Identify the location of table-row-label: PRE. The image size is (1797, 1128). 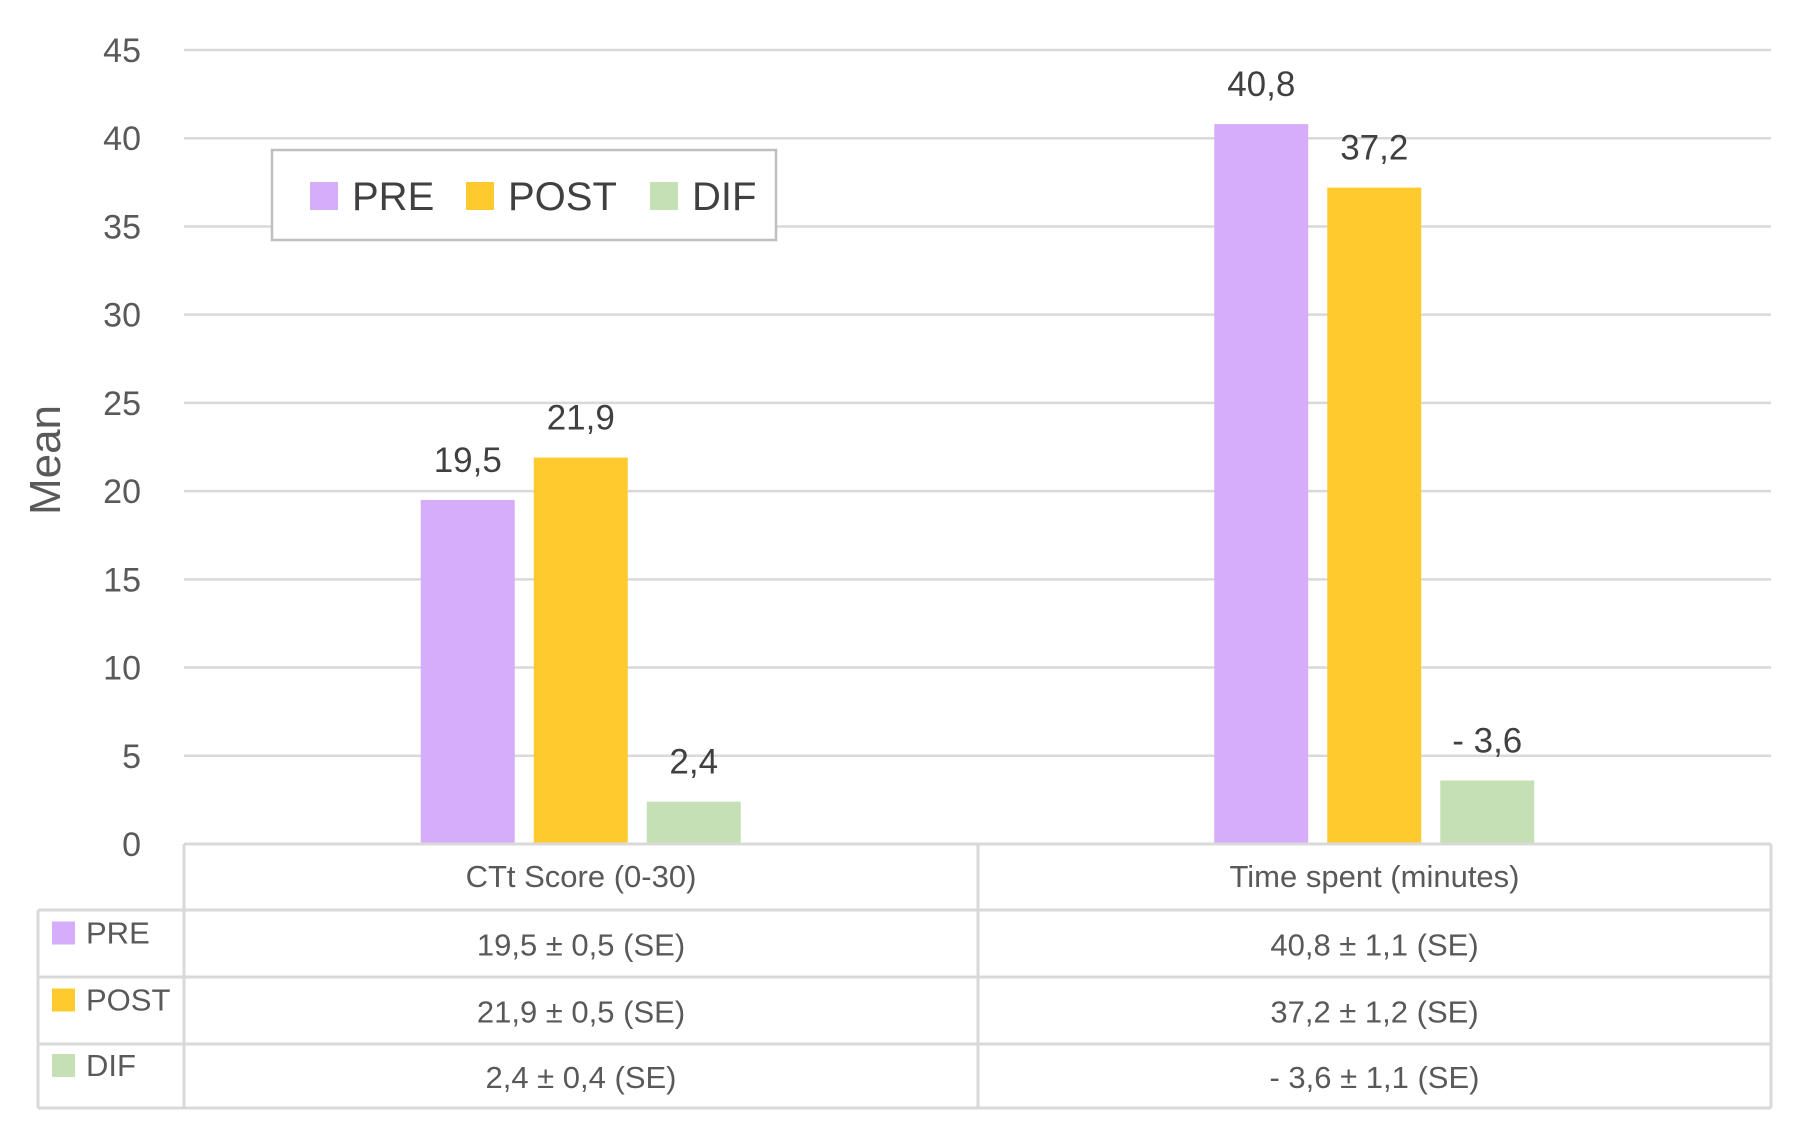
(118, 933).